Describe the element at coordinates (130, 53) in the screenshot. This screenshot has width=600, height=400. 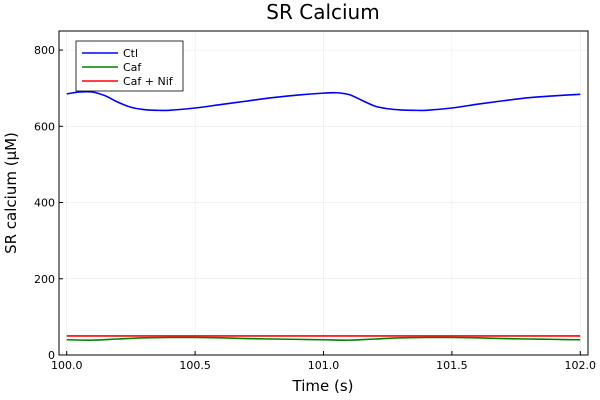
I see `legend-label-ctl: Ctl` at that location.